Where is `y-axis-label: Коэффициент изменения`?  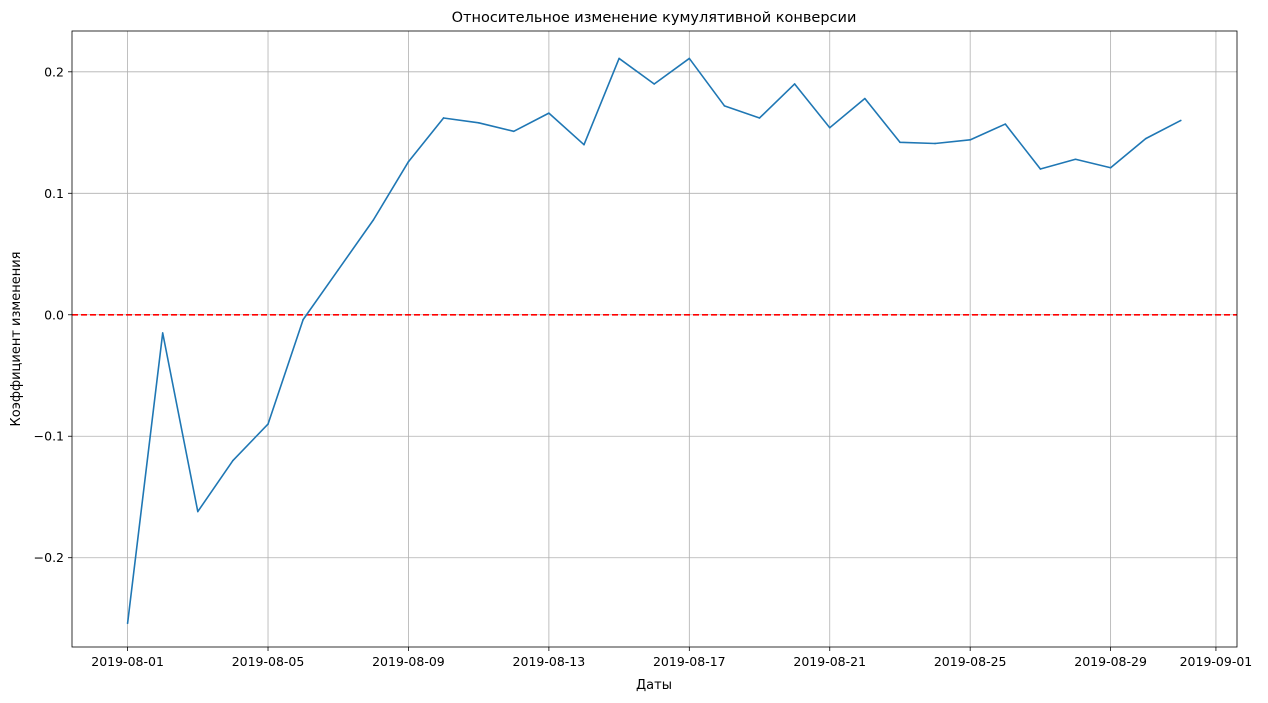 y-axis-label: Коэффициент изменения is located at coordinates (16, 339).